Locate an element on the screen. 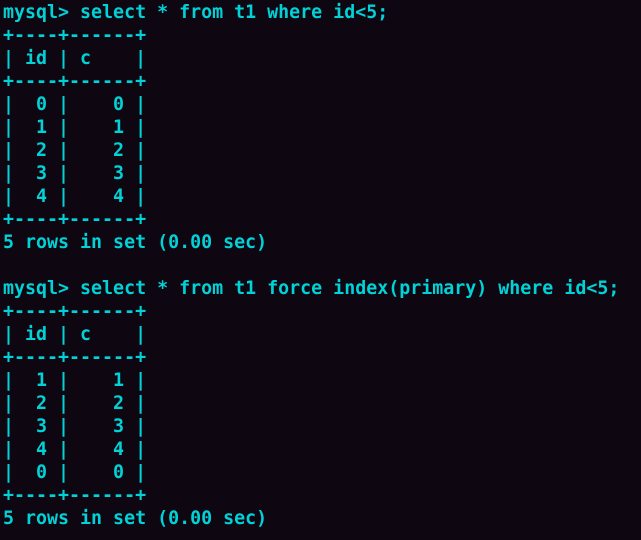 The image size is (641, 540). command-line: mysql> select * from t1 where id<5; is located at coordinates (196, 12).